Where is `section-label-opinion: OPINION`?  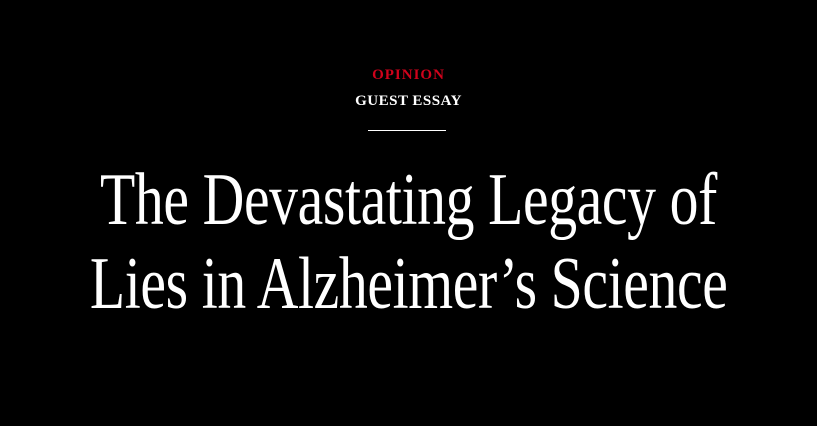 section-label-opinion: OPINION is located at coordinates (408, 75).